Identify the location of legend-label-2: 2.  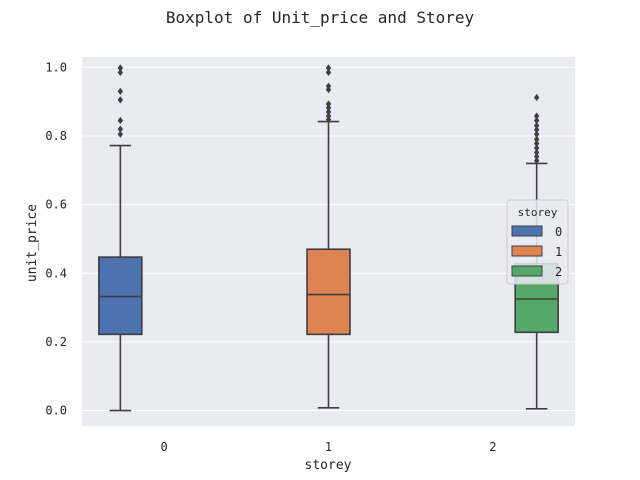
(558, 272).